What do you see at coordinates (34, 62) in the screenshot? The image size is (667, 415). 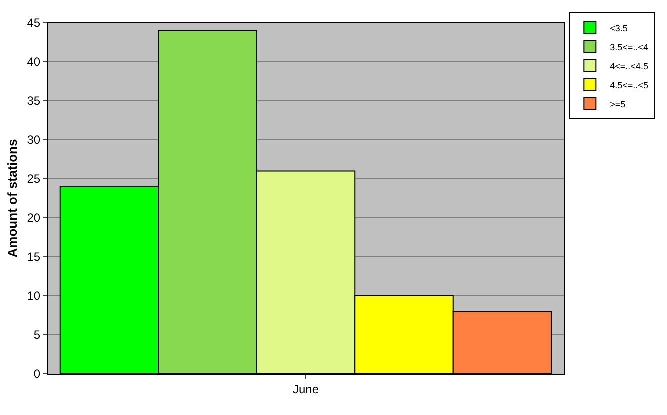 I see `y-tick-label: 40` at bounding box center [34, 62].